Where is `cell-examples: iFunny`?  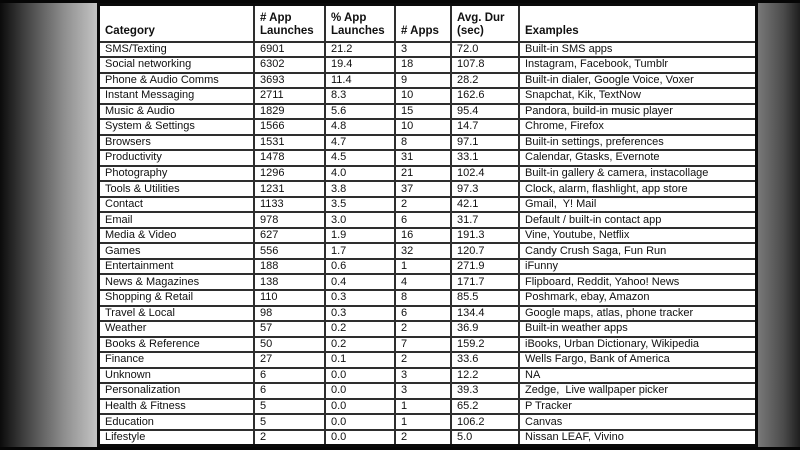 cell-examples: iFunny is located at coordinates (638, 266).